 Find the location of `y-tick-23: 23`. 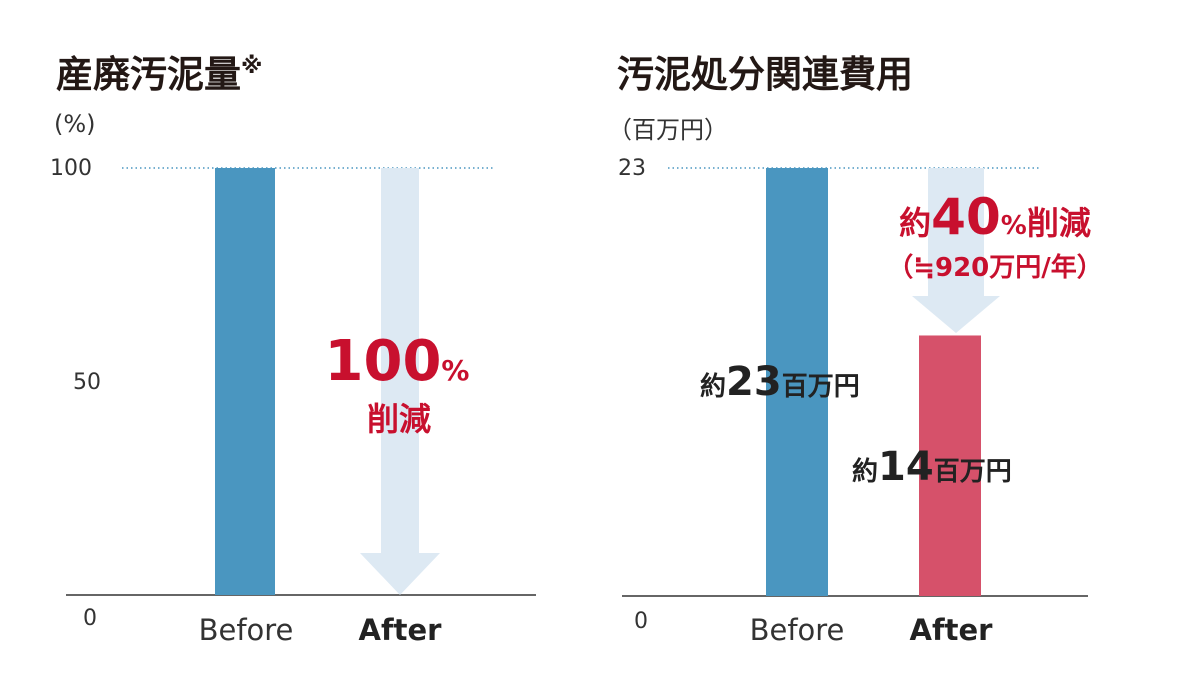

y-tick-23: 23 is located at coordinates (632, 168).